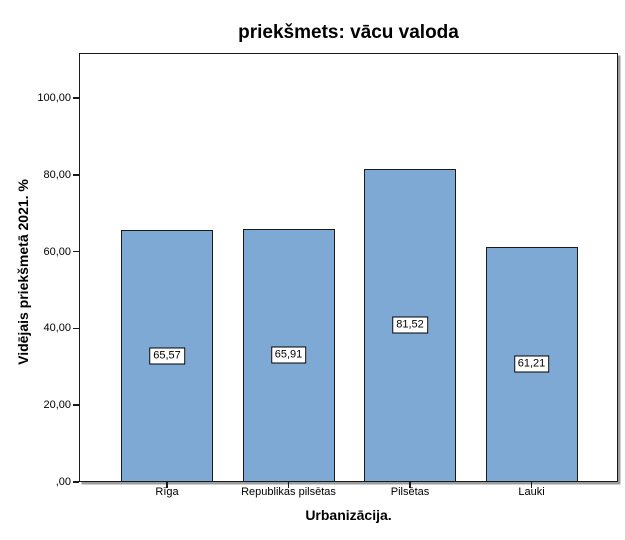 Image resolution: width=625 pixels, height=540 pixels. Describe the element at coordinates (54, 98) in the screenshot. I see `y-tick-label: 100,00` at that location.